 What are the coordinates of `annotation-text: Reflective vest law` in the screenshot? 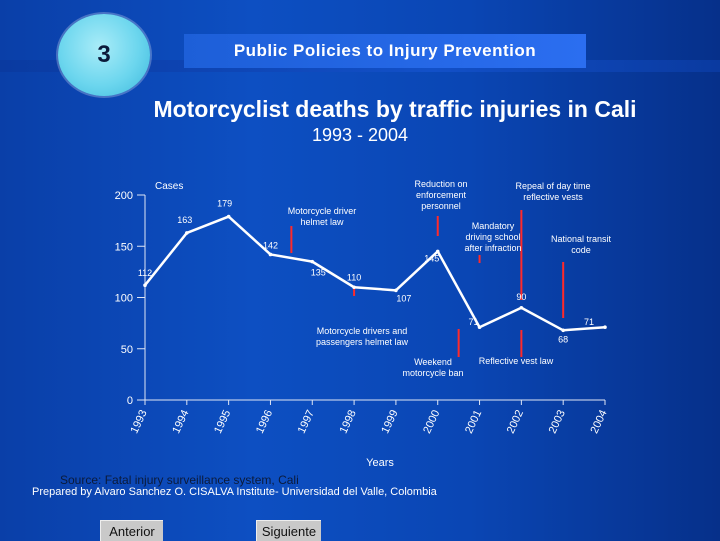 It's located at (516, 361).